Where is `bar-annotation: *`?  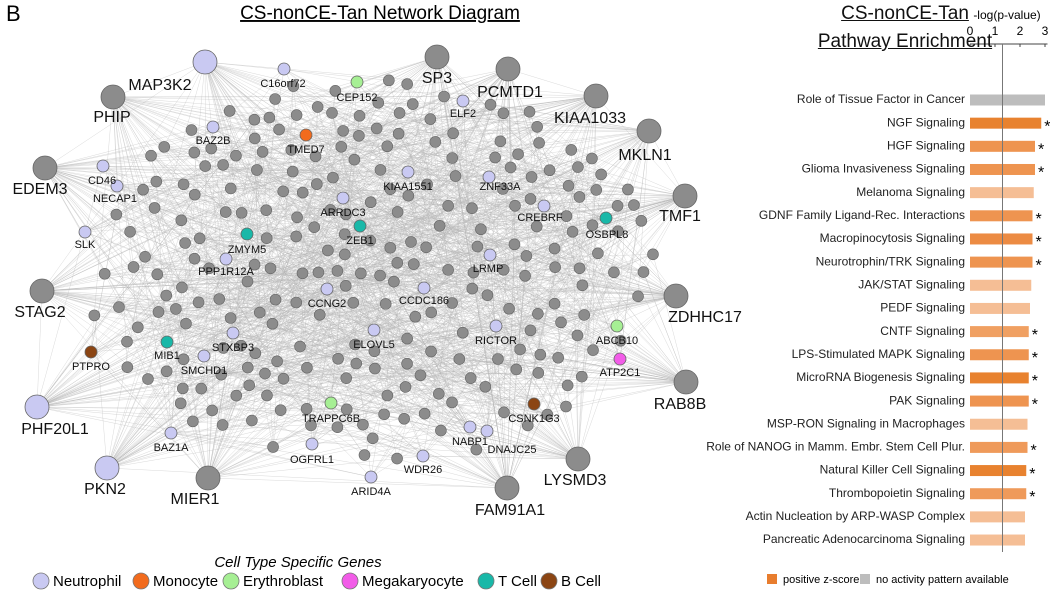
bar-annotation: * is located at coordinates (1035, 381).